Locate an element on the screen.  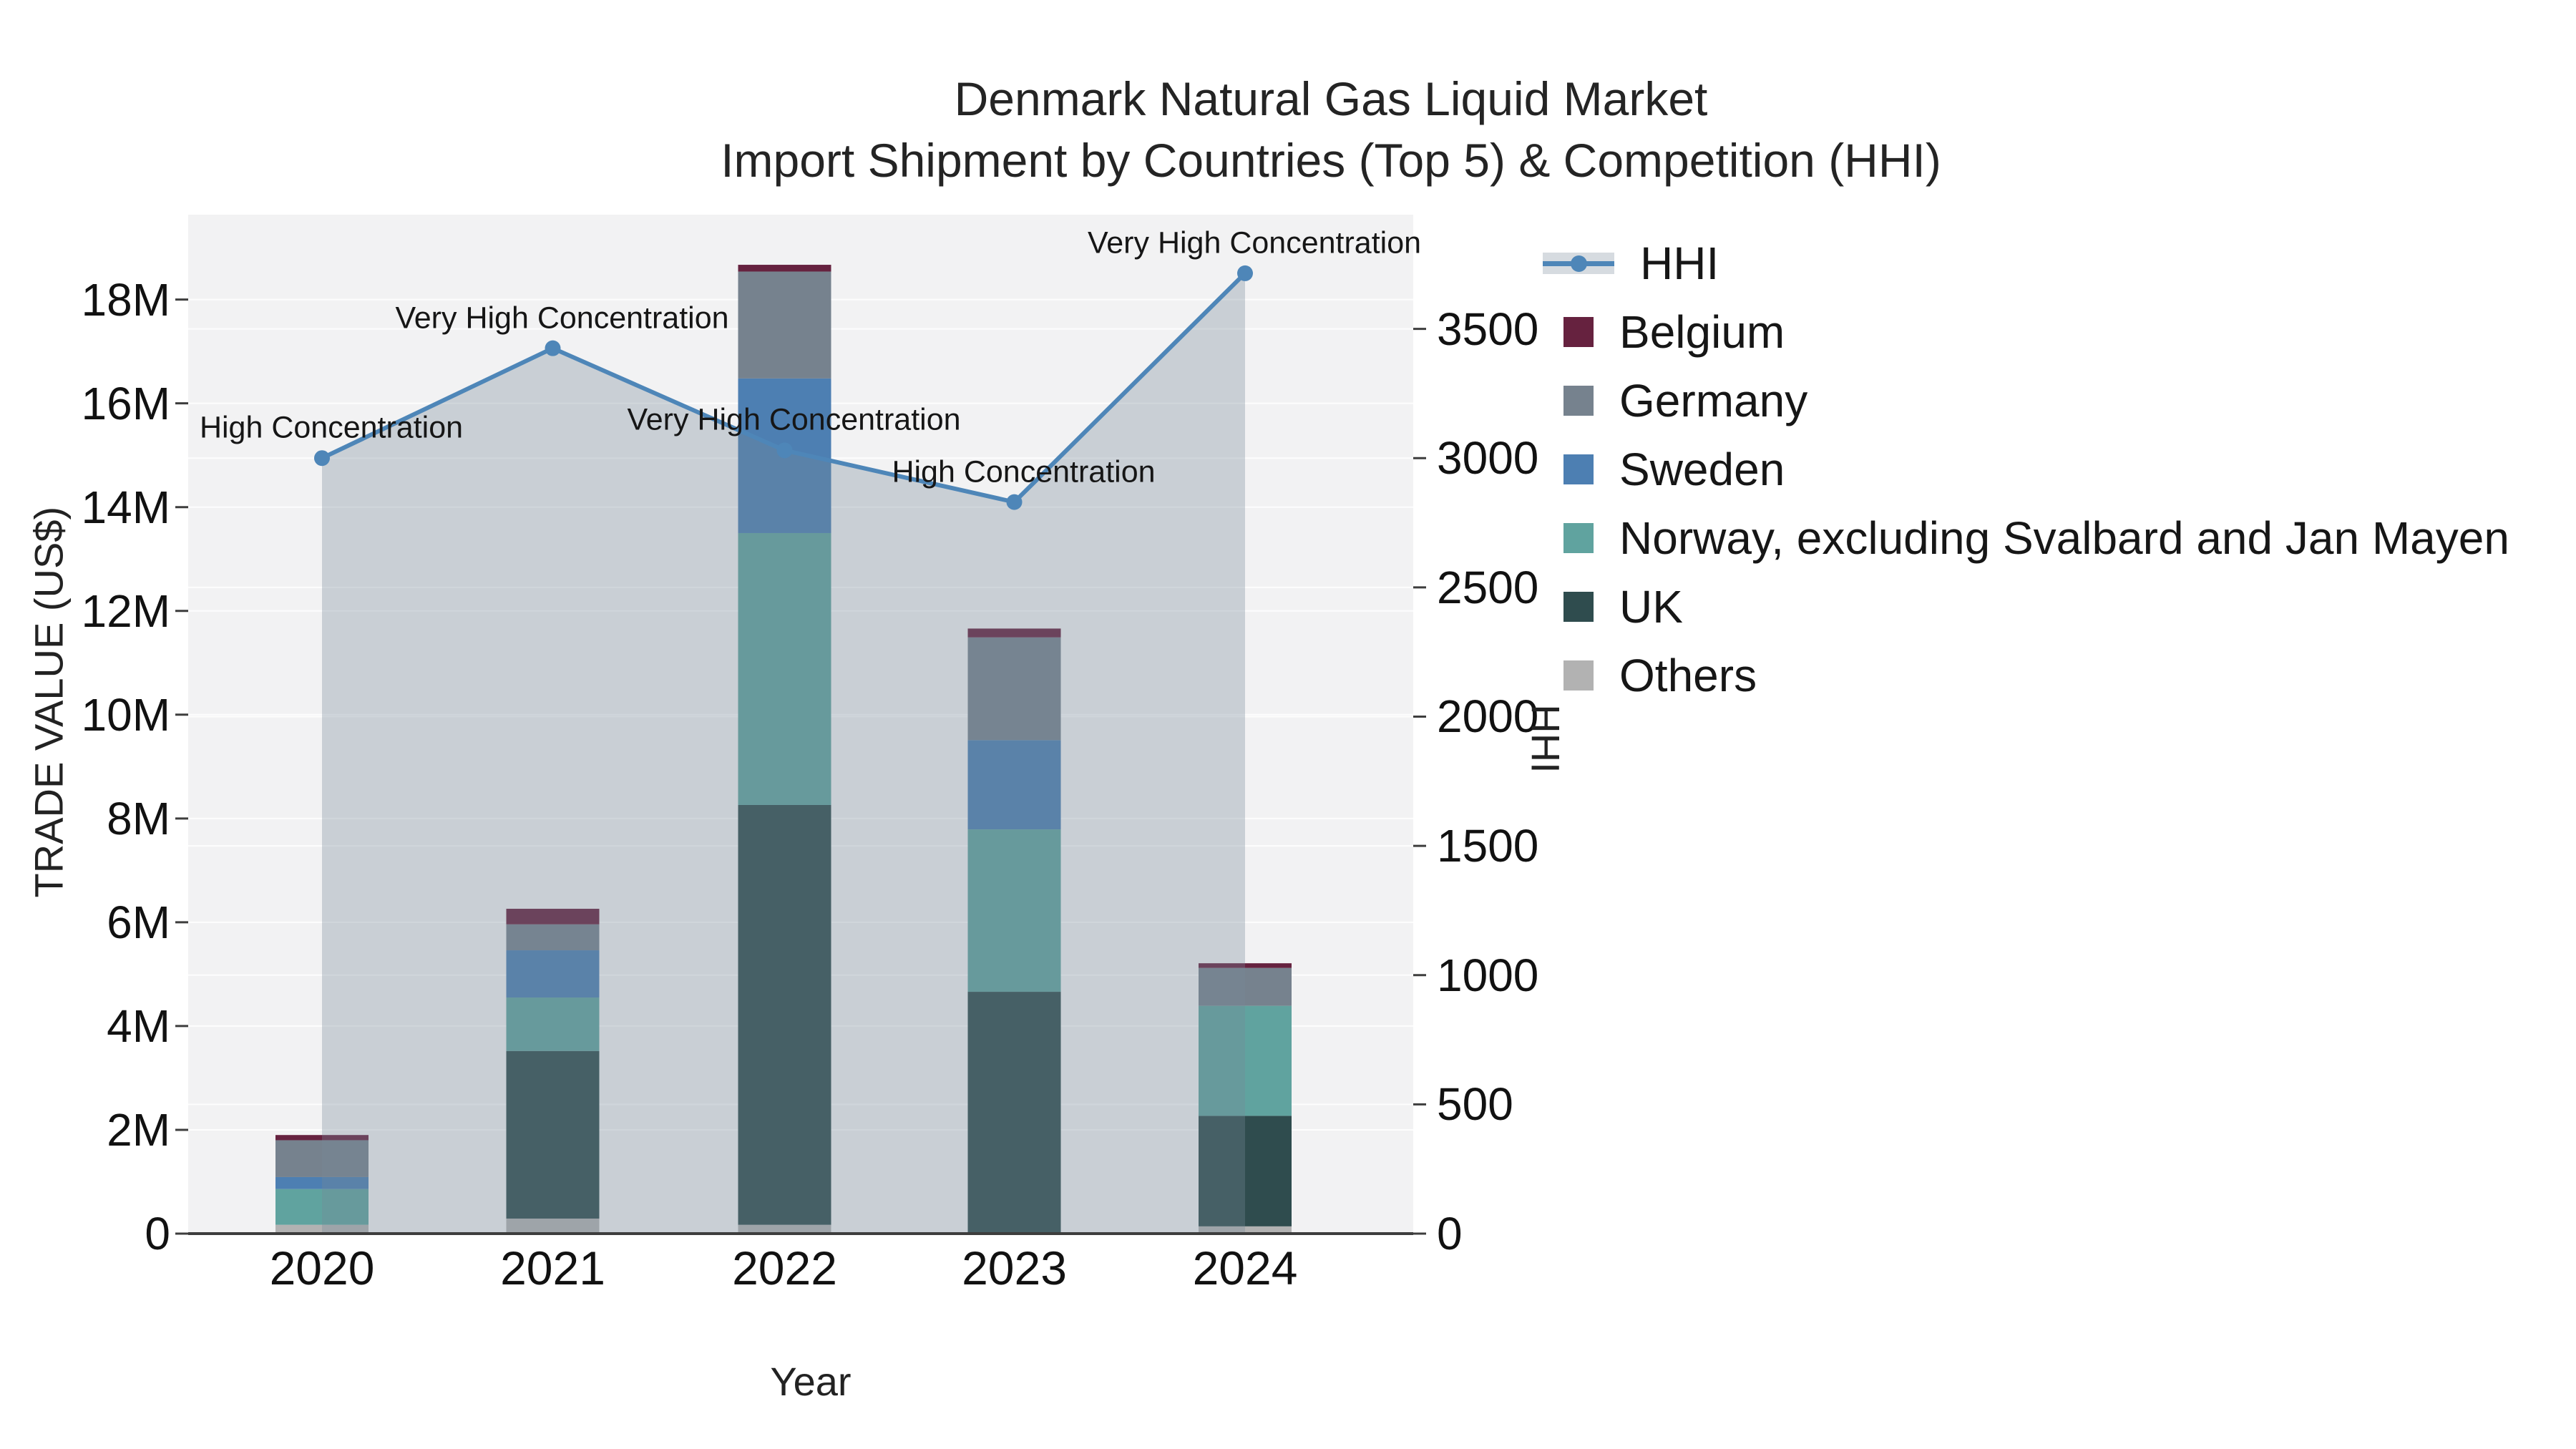
bar-segment-2024-belgium is located at coordinates (1245, 965).